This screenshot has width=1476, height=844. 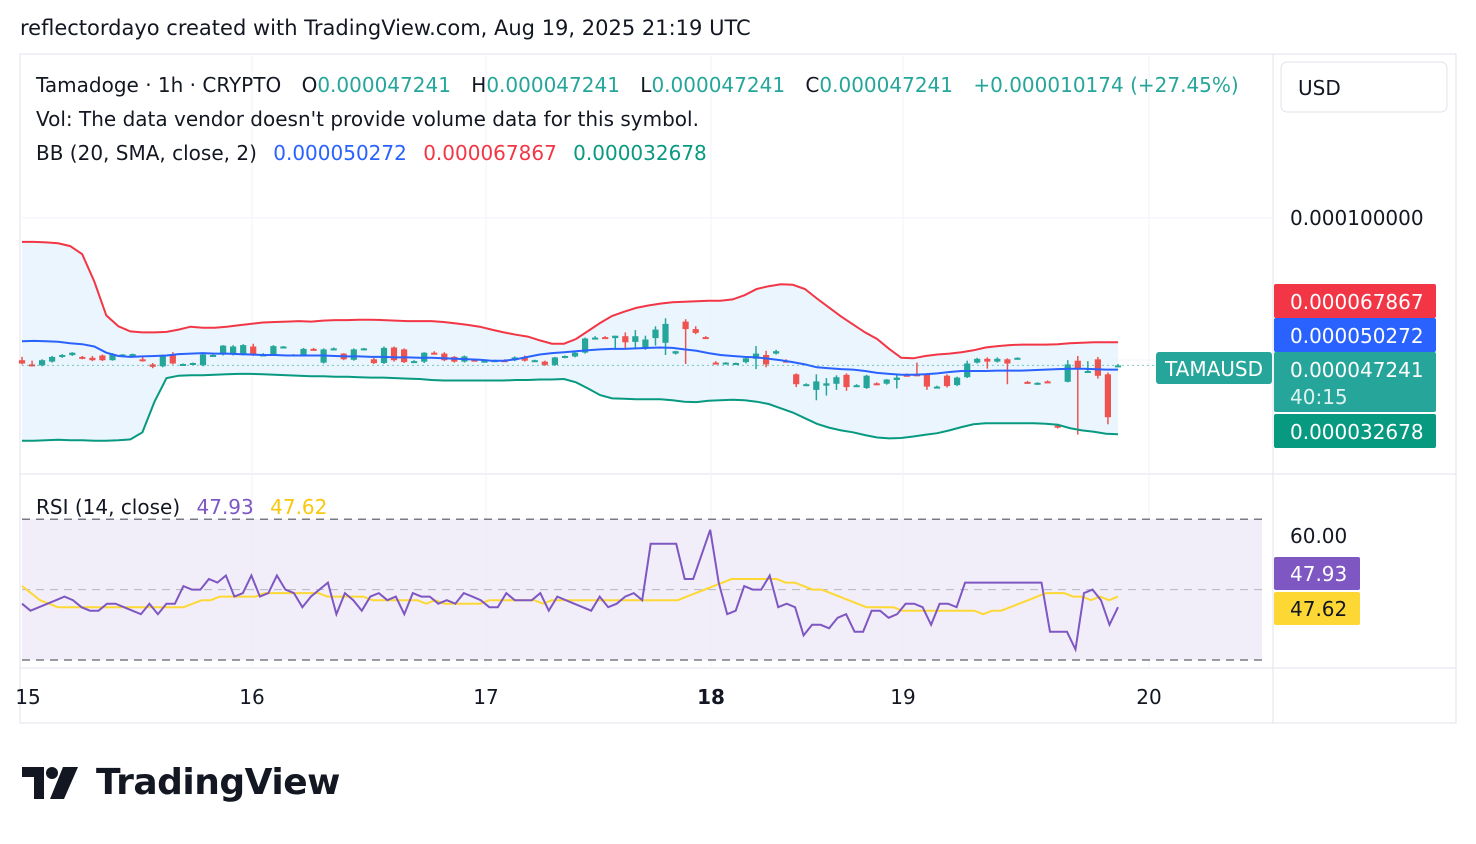 What do you see at coordinates (485, 697) in the screenshot?
I see `time-label-17: 17` at bounding box center [485, 697].